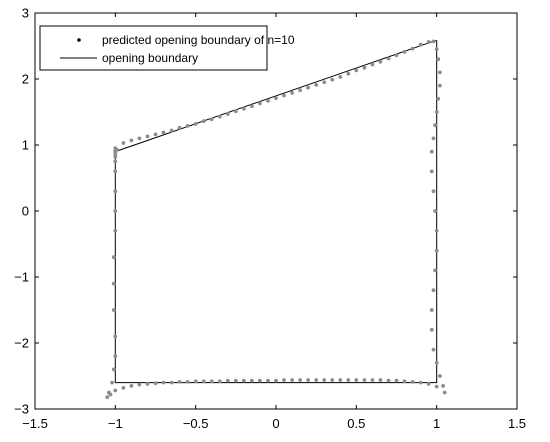  Describe the element at coordinates (79, 40) in the screenshot. I see `legend-marker-predicted` at that location.